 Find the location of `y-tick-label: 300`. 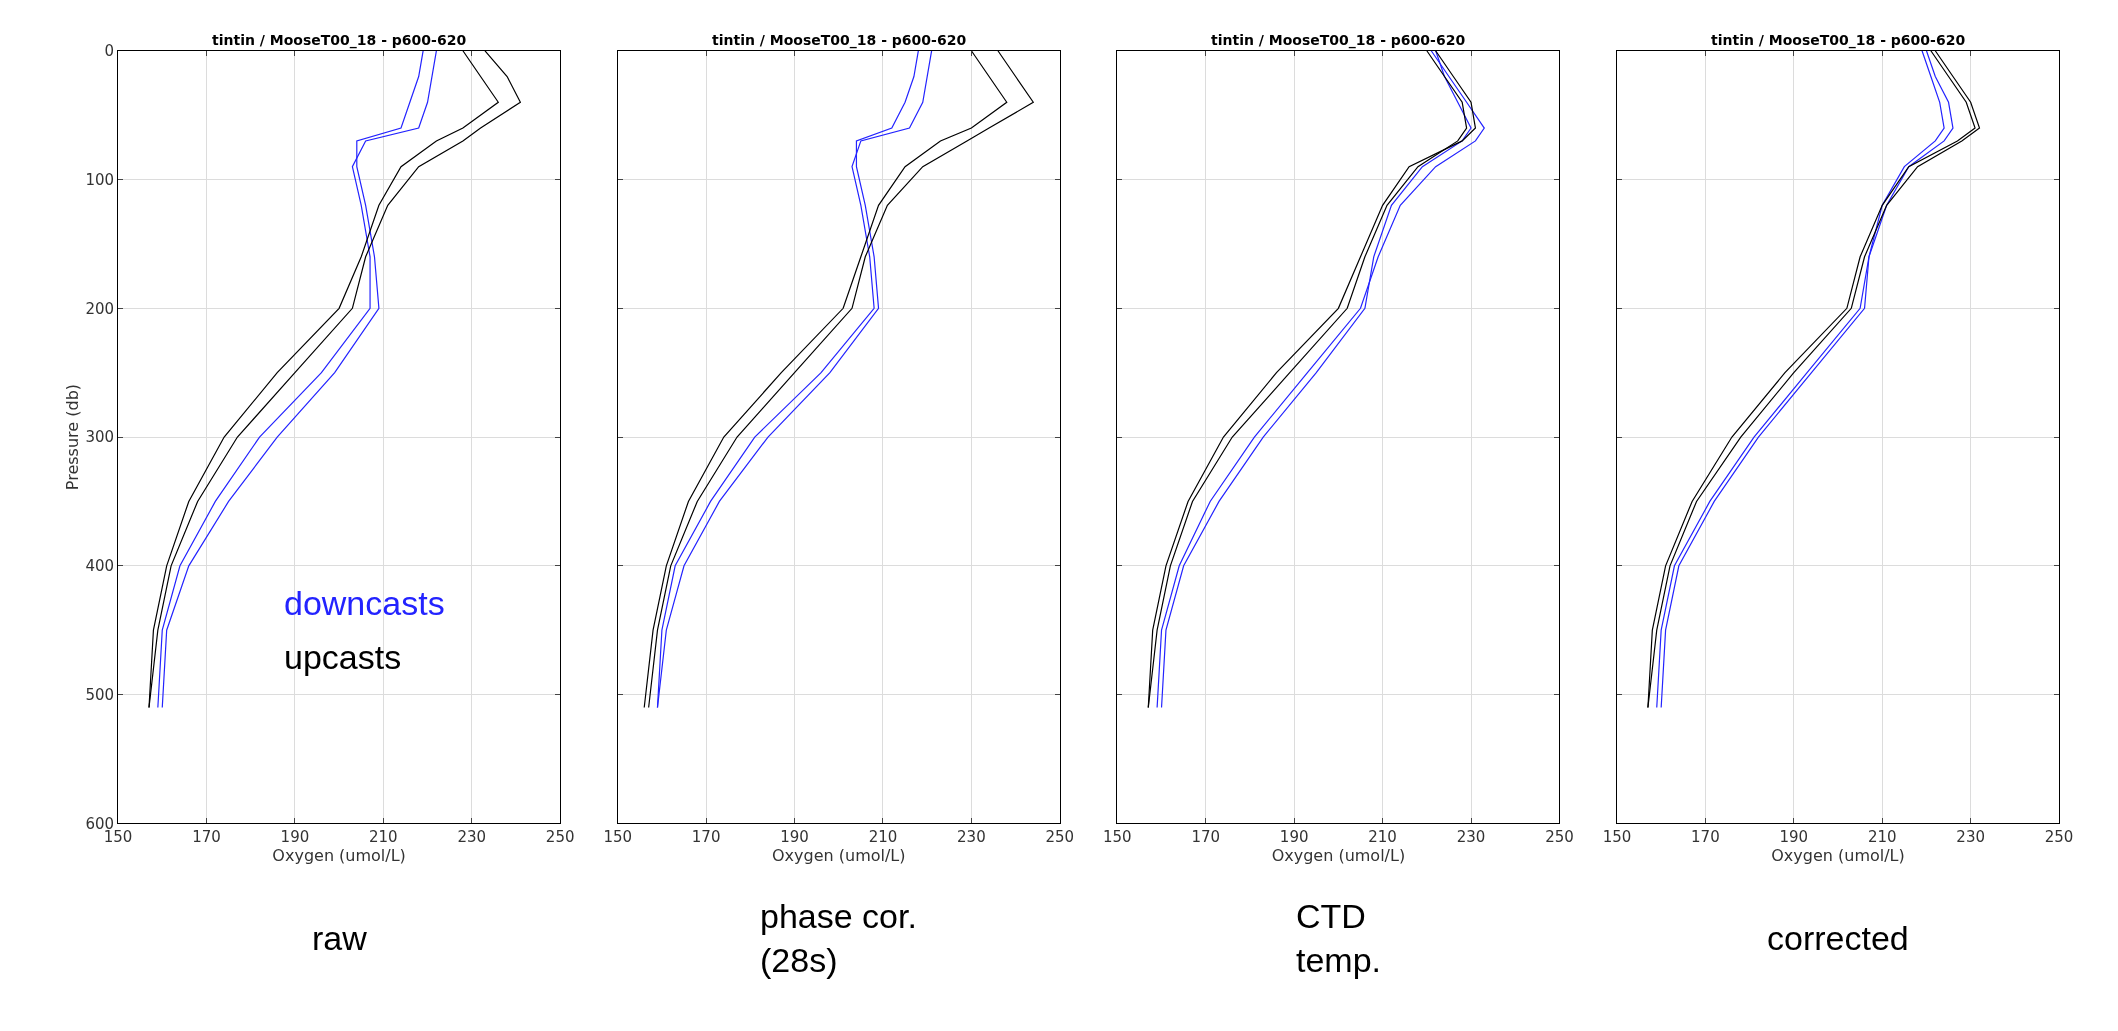

y-tick-label: 300 is located at coordinates (100, 437).